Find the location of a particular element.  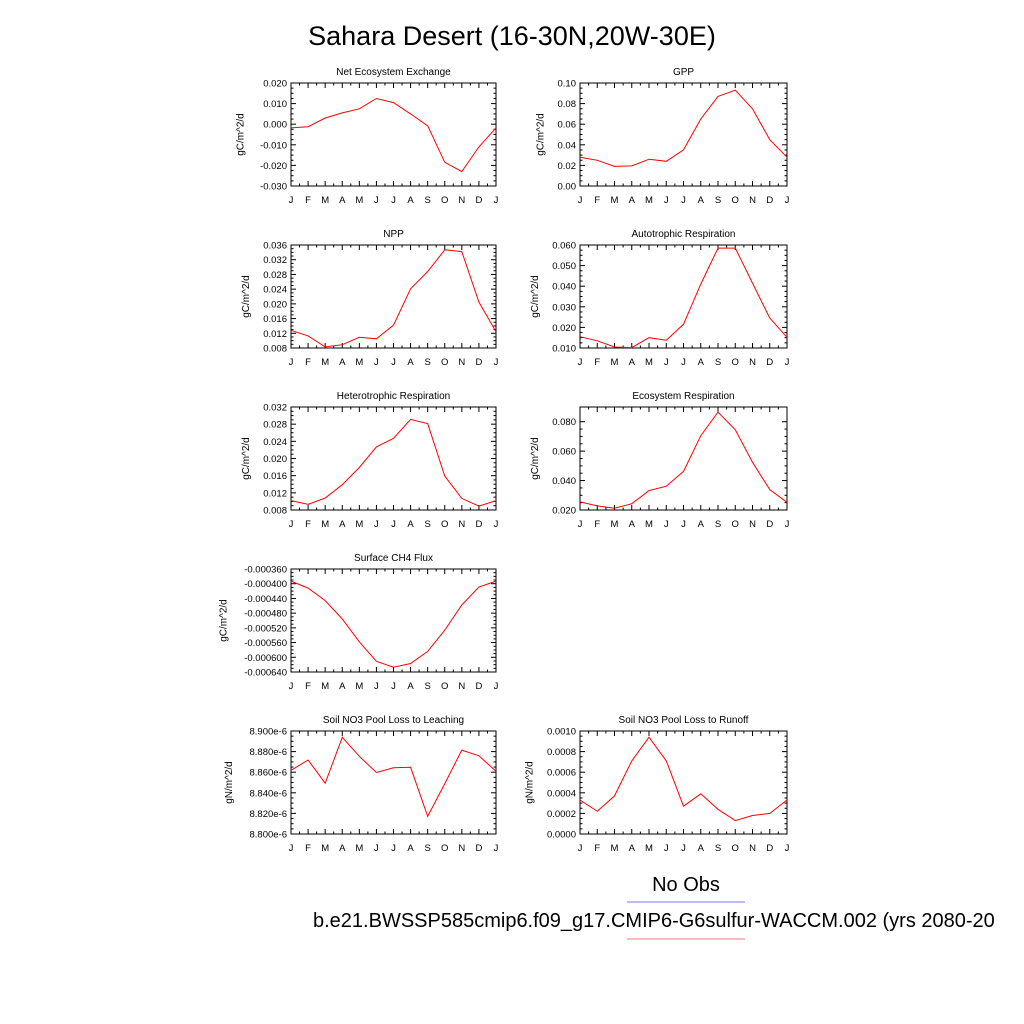

y-tick-label: 8.880e-6 is located at coordinates (268, 752).